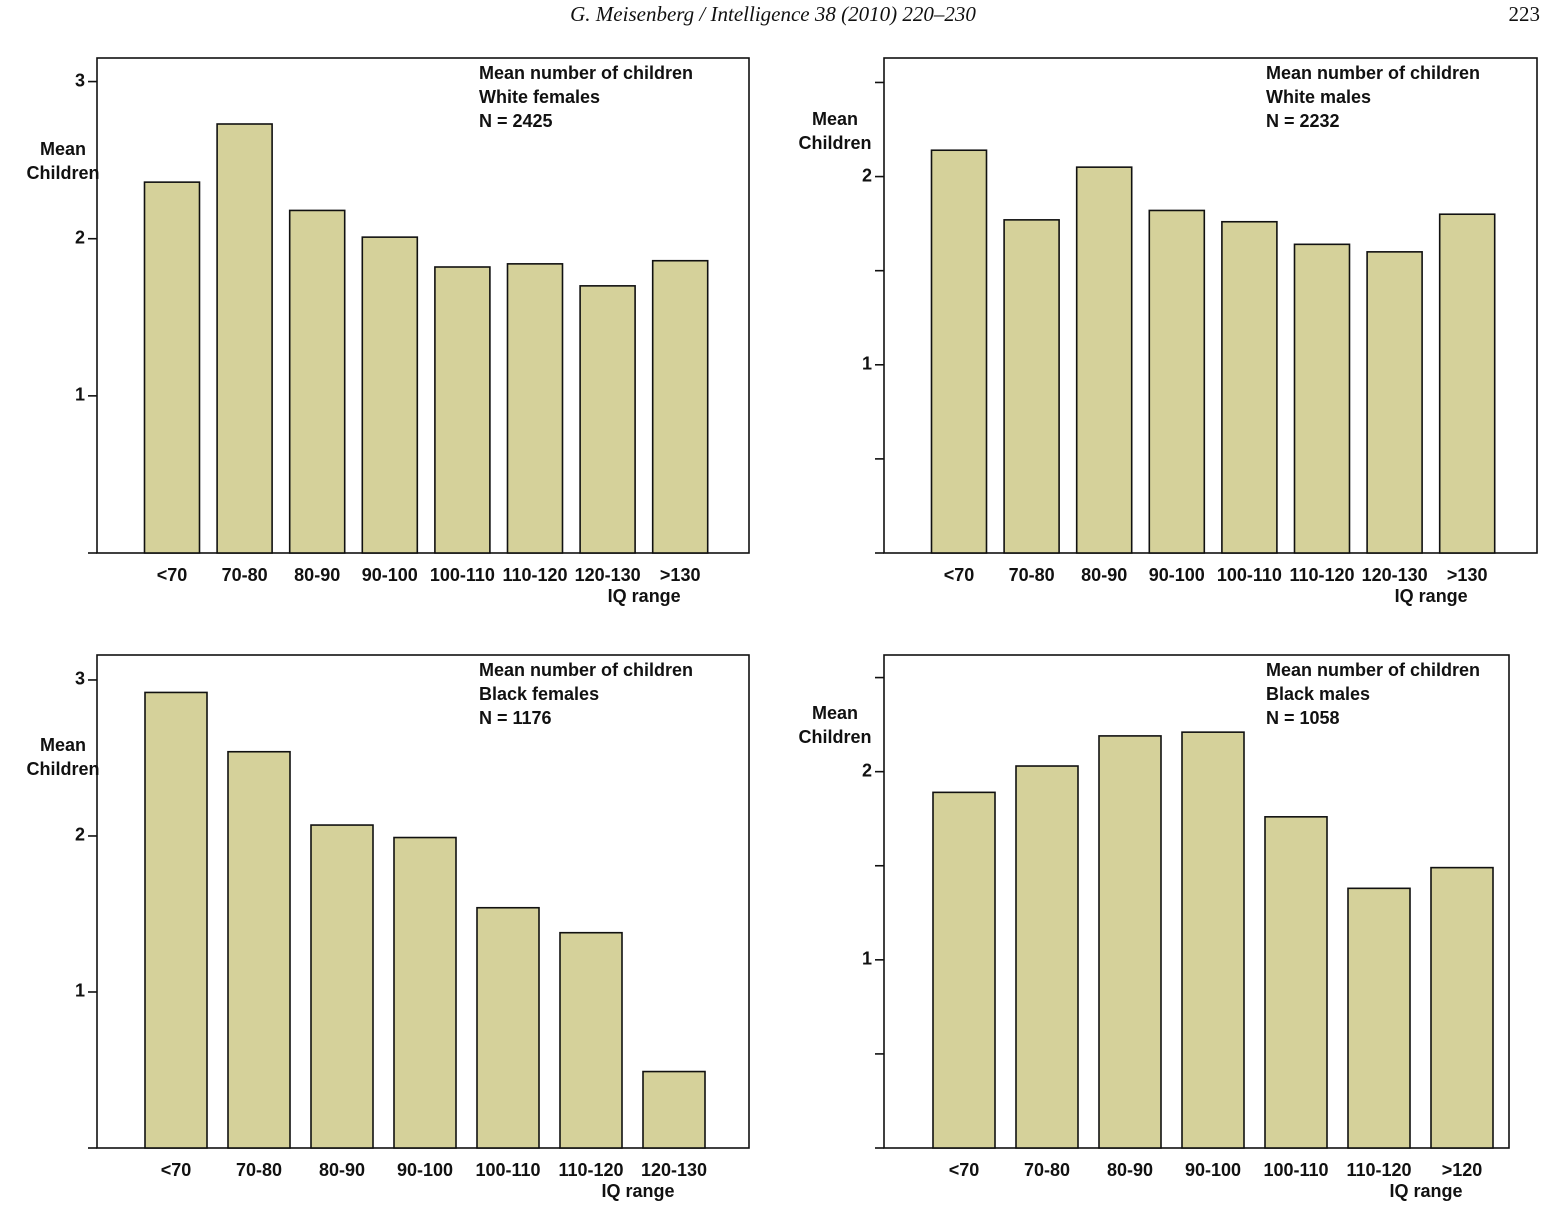 Image resolution: width=1546 pixels, height=1214 pixels. Describe the element at coordinates (516, 121) in the screenshot. I see `chart-annotation: N = 2425` at that location.